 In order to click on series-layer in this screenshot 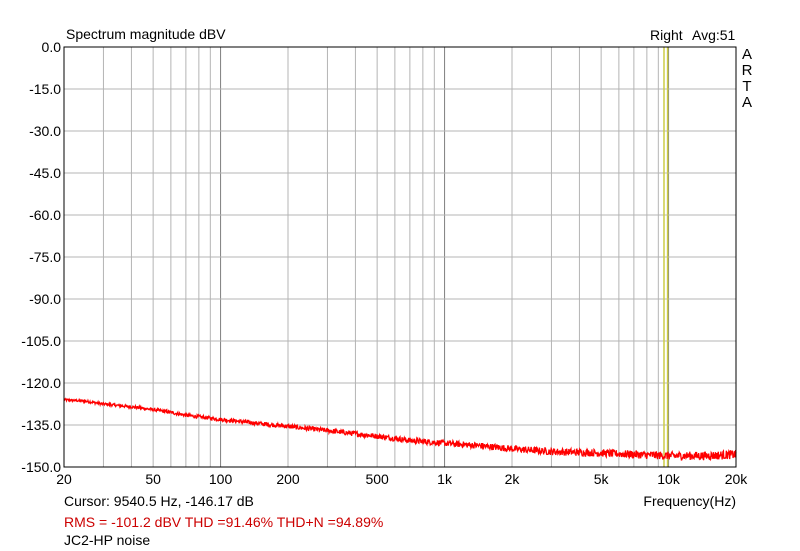, I will do `click(400, 429)`.